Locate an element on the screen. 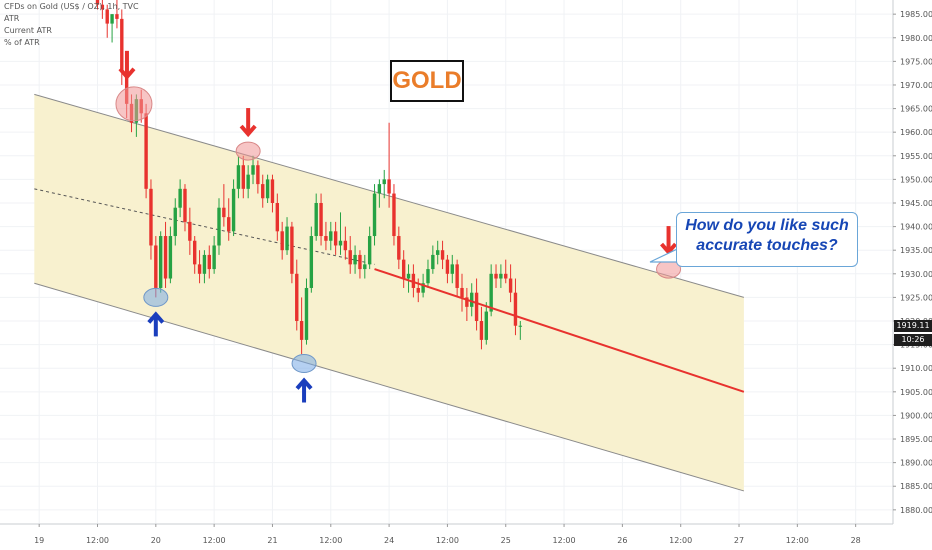 This screenshot has width=932, height=550. legend-atr: ATR is located at coordinates (12, 18).